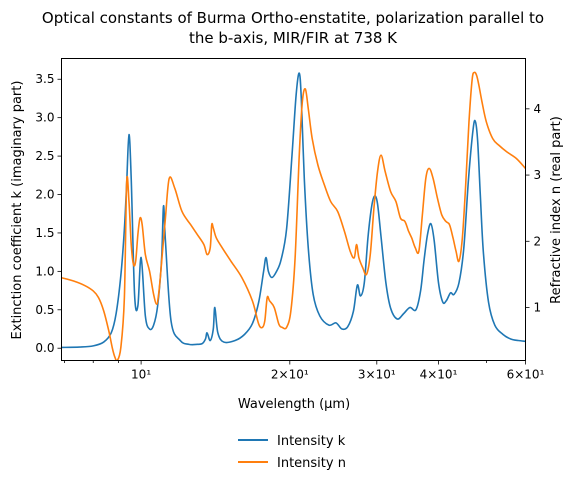  Describe the element at coordinates (44, 310) in the screenshot. I see `y-left-tick-label: 0.5` at that location.